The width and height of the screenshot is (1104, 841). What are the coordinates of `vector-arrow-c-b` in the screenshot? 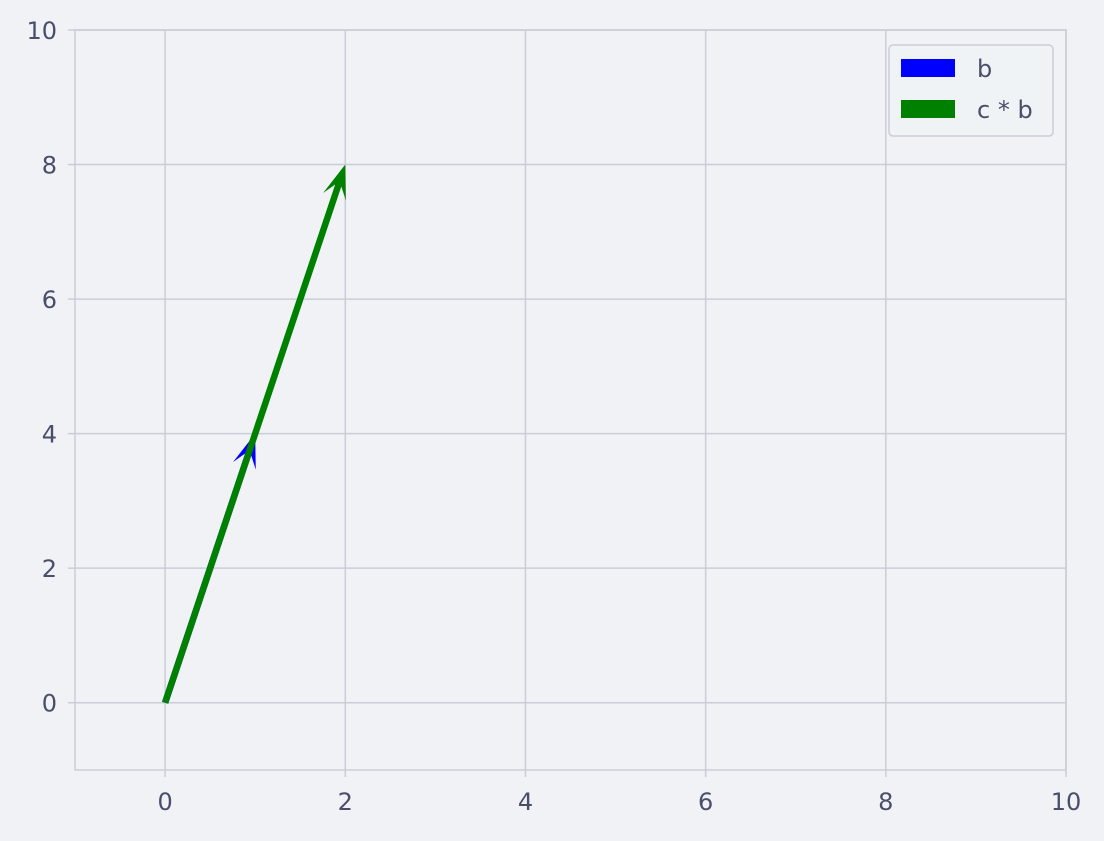 It's located at (254, 434).